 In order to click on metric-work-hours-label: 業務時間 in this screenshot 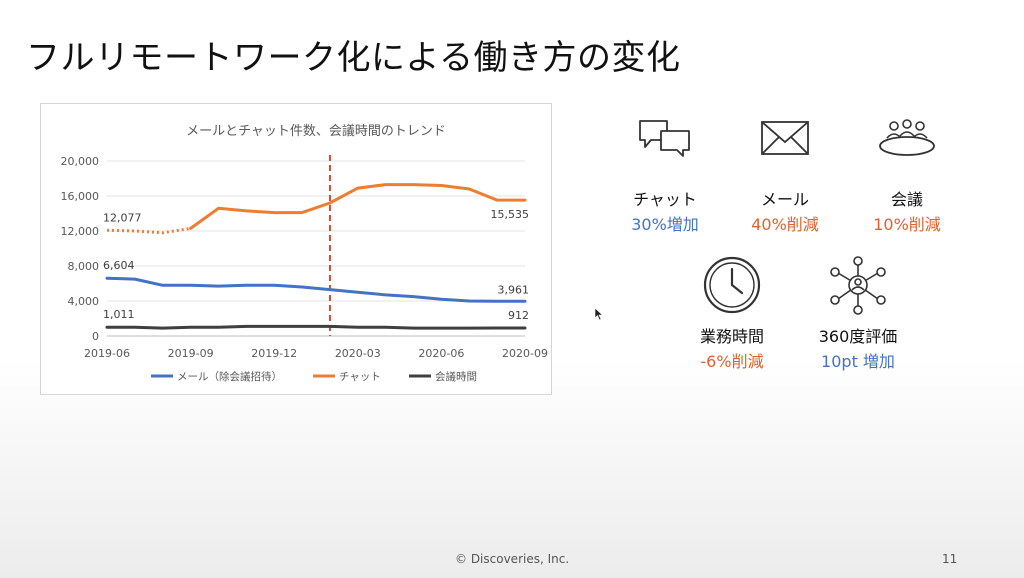, I will do `click(731, 336)`.